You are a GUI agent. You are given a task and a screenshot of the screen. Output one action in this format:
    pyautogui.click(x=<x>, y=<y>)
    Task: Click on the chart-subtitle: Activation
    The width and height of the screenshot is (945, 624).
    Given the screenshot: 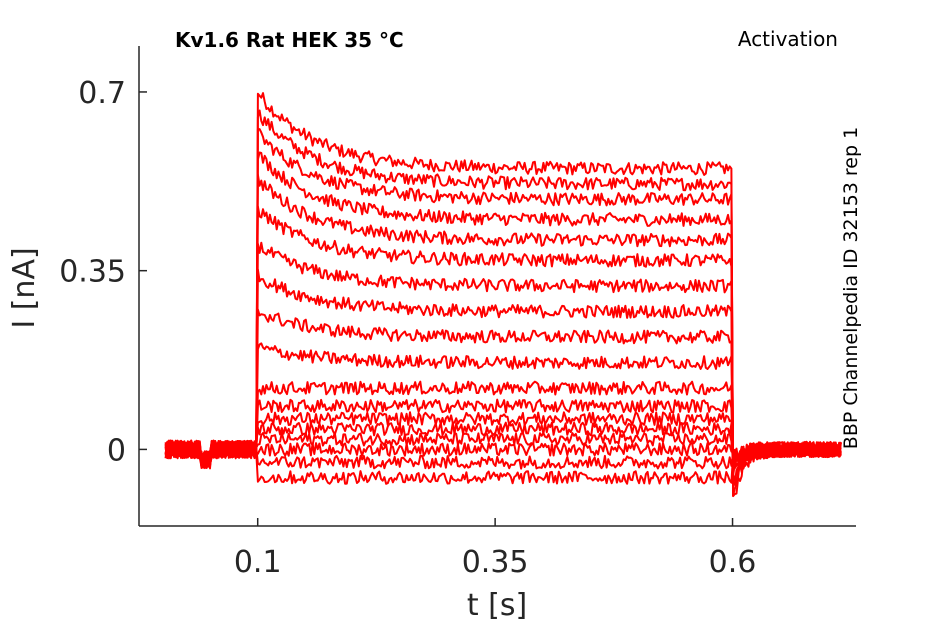 What is the action you would take?
    pyautogui.click(x=788, y=39)
    